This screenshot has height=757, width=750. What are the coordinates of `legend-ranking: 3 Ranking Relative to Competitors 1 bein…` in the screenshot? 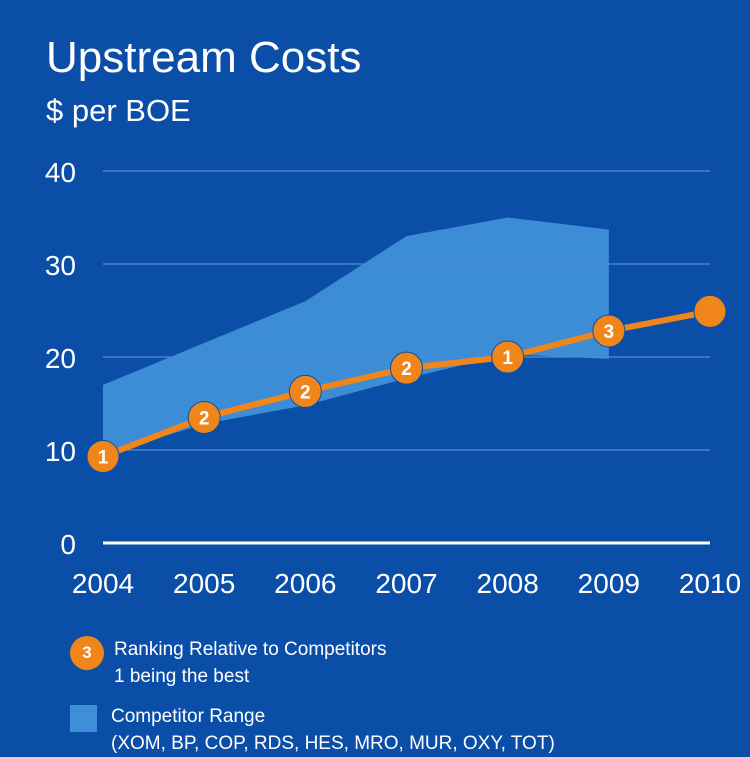 It's located at (228, 663).